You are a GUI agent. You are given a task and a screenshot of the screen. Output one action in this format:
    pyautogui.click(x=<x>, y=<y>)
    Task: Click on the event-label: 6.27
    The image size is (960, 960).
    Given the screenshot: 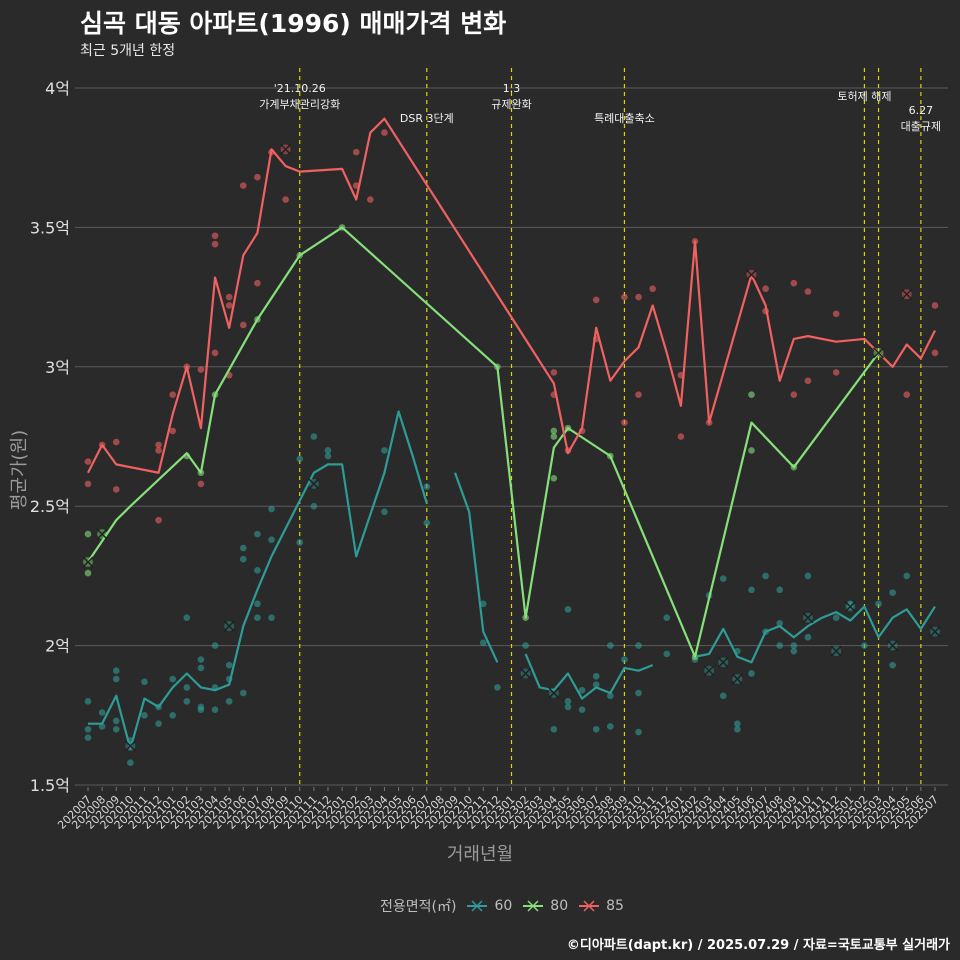 What is the action you would take?
    pyautogui.click(x=921, y=110)
    